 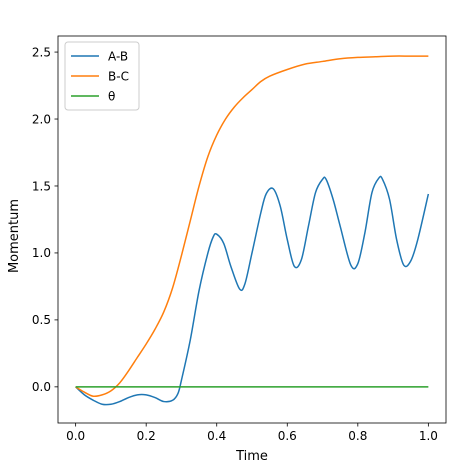 What do you see at coordinates (75, 436) in the screenshot?
I see `x-tick-label: 0.0` at bounding box center [75, 436].